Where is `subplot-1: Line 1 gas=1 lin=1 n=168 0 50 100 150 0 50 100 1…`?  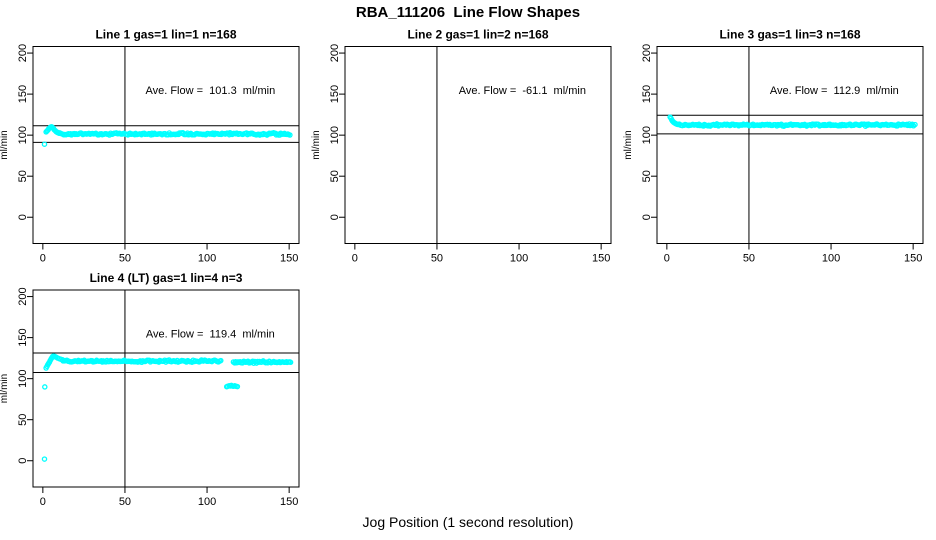 subplot-1: Line 1 gas=1 lin=1 n=168 0 50 100 150 0 50 100 1… is located at coordinates (150, 146).